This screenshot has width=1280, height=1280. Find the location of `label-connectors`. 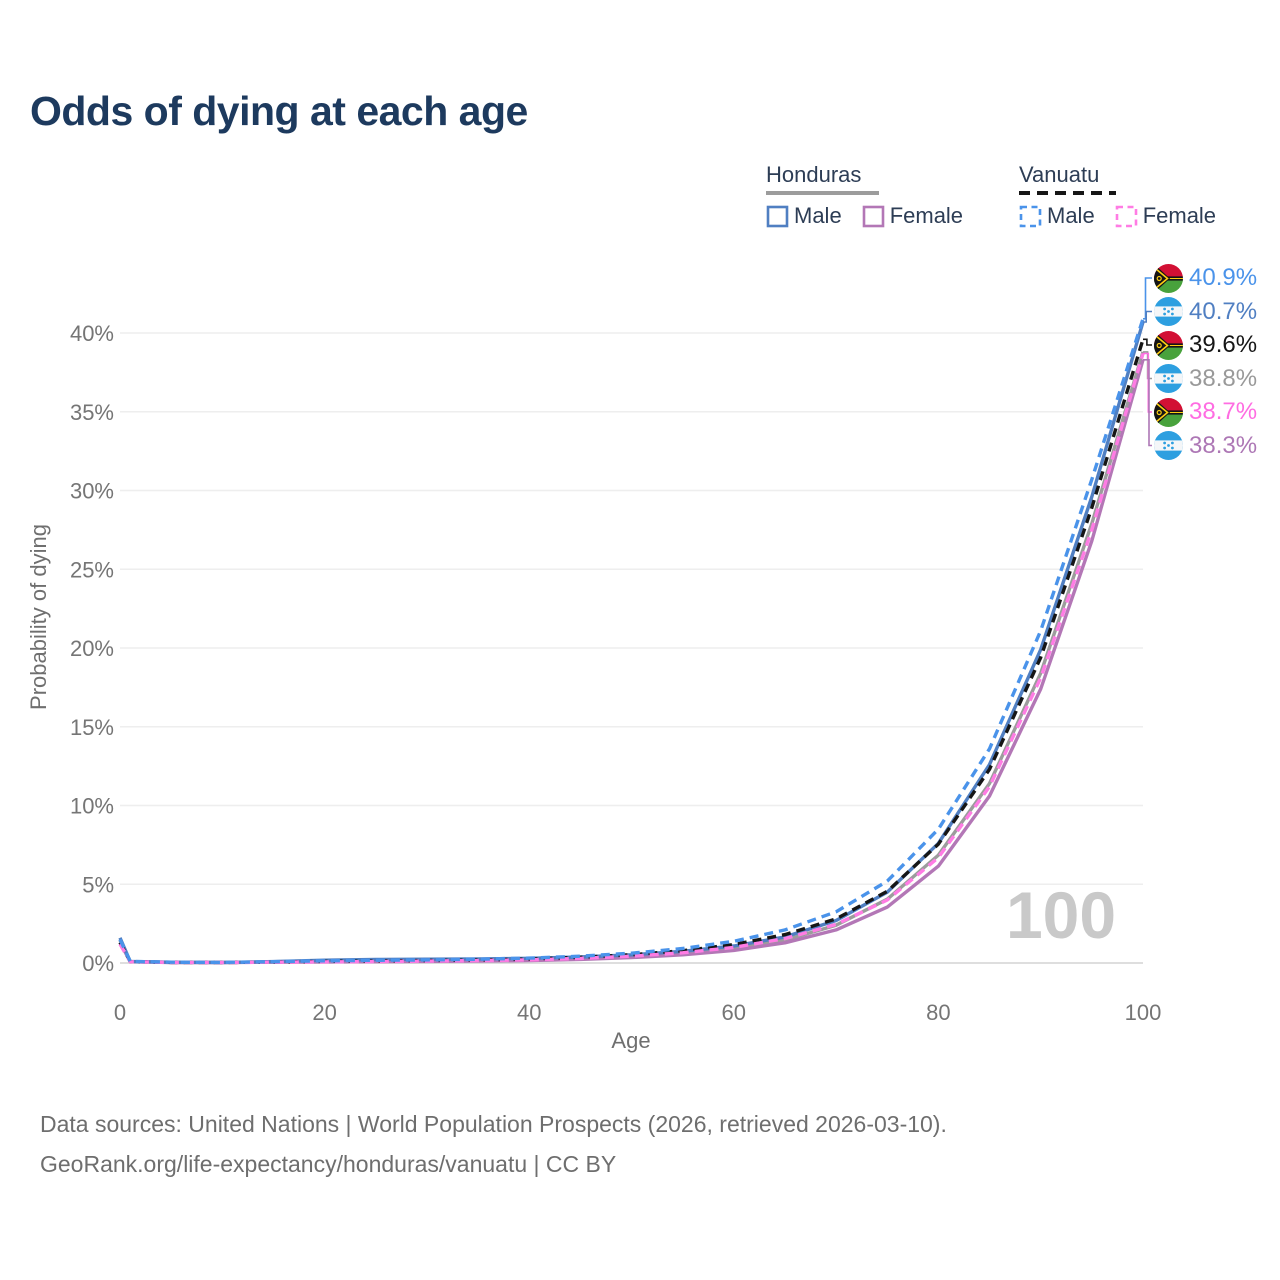

label-connectors is located at coordinates (1147, 362).